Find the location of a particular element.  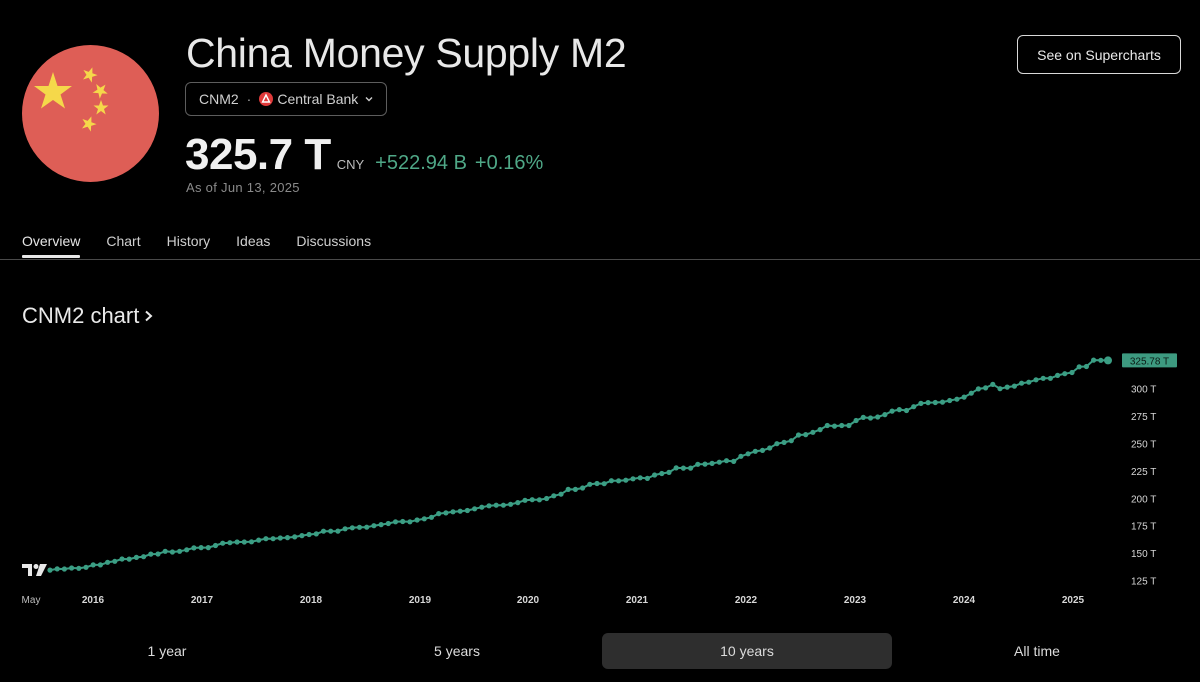

range-10-years: 10 years is located at coordinates (747, 651).